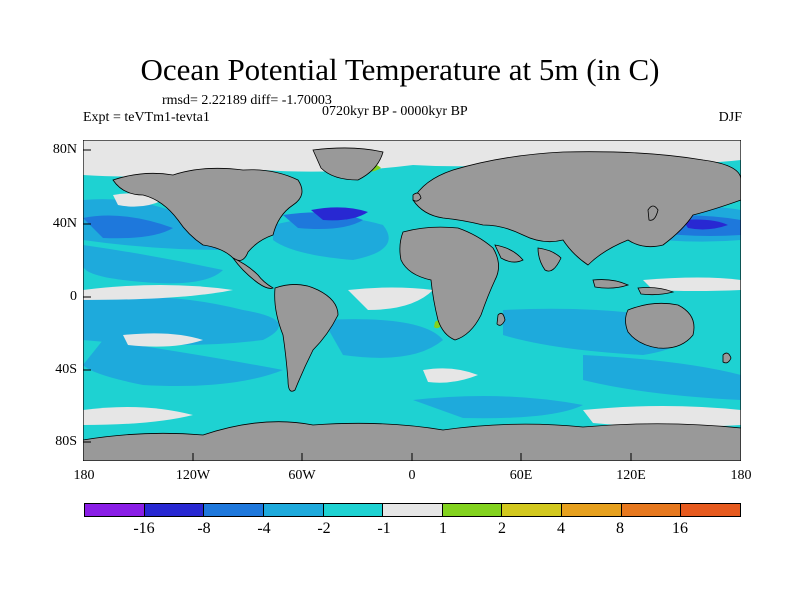  Describe the element at coordinates (384, 528) in the screenshot. I see `colorbar-label: -1` at that location.